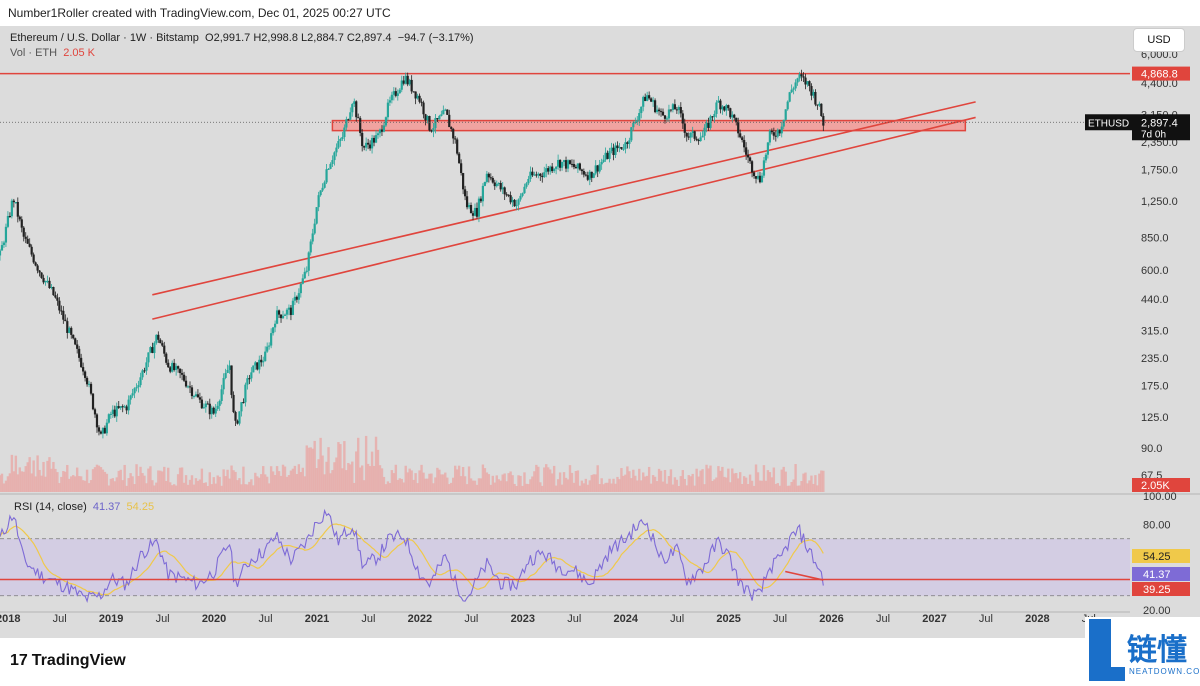  What do you see at coordinates (1159, 40) in the screenshot?
I see `currency-button: USD` at bounding box center [1159, 40].